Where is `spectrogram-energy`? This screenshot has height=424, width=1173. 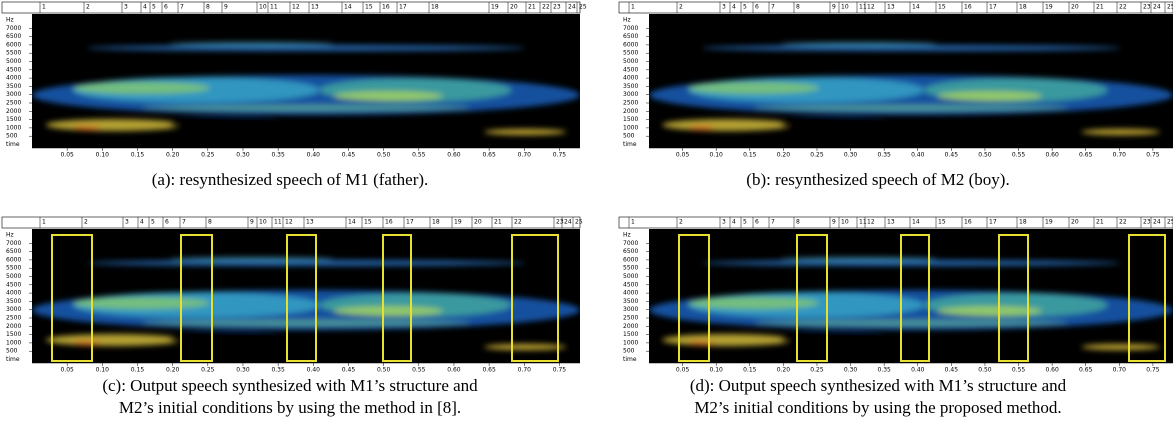 spectrogram-energy is located at coordinates (306, 88).